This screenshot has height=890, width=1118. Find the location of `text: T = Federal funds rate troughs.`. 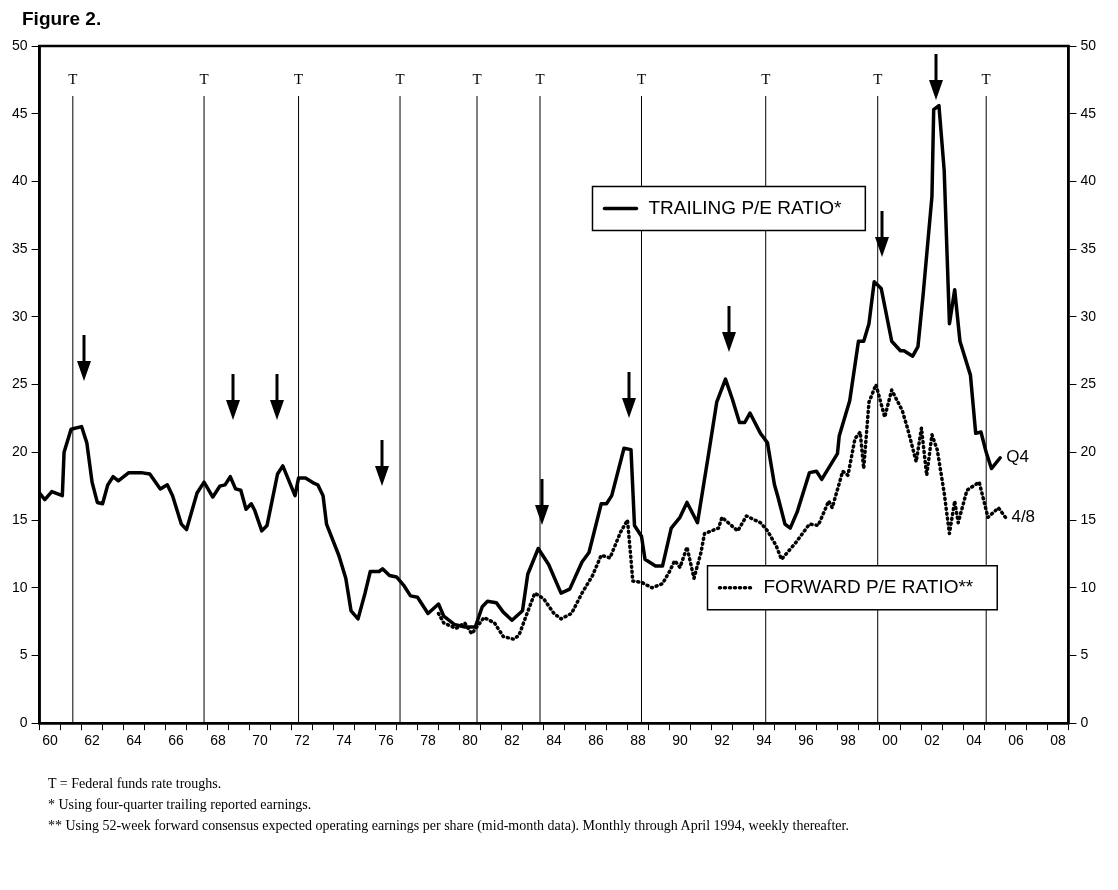

text: T = Federal funds rate troughs. is located at coordinates (135, 783).